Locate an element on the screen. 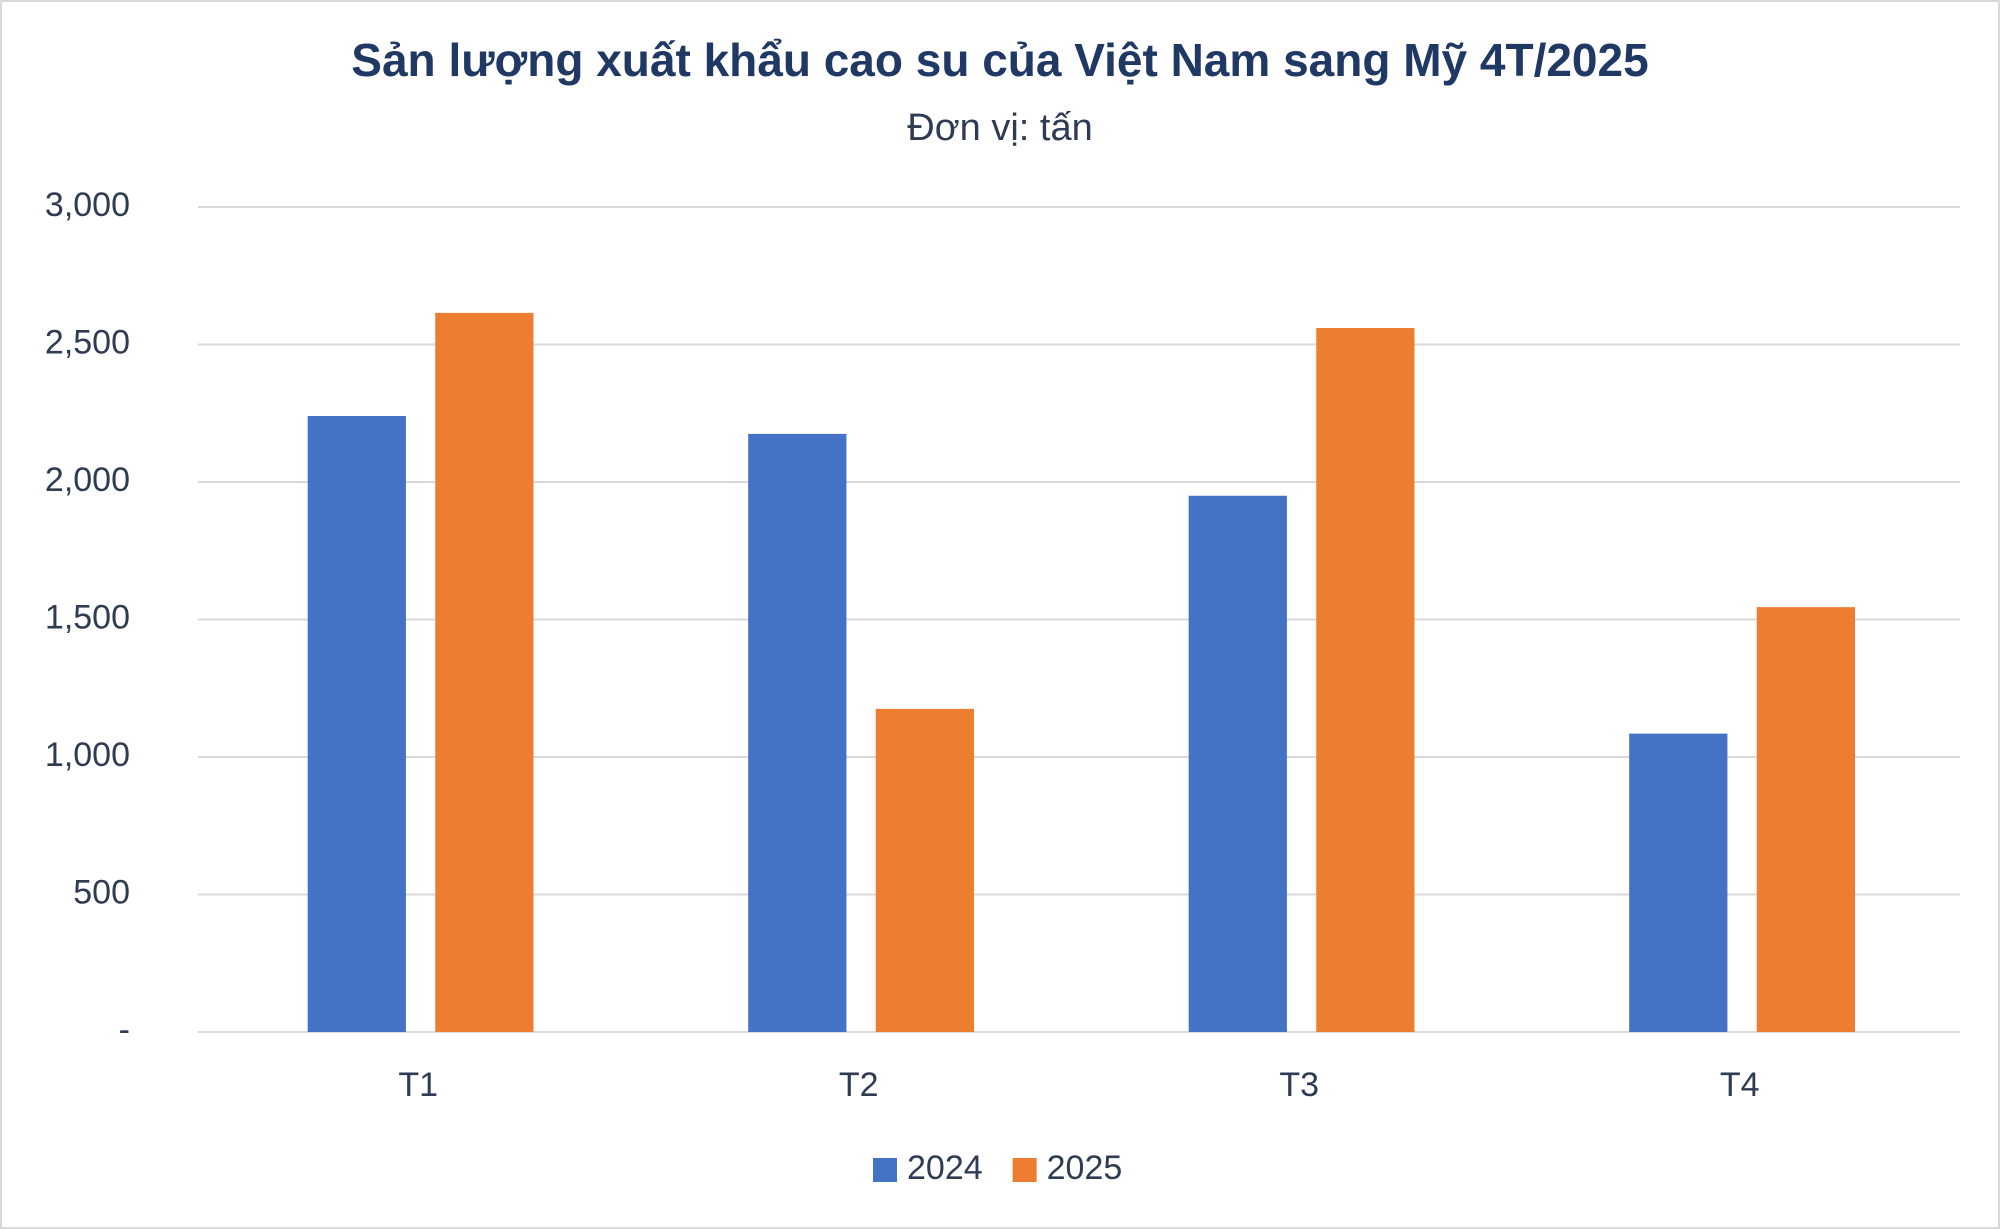 This screenshot has width=2000, height=1229. y-tick-label: - is located at coordinates (124, 1030).